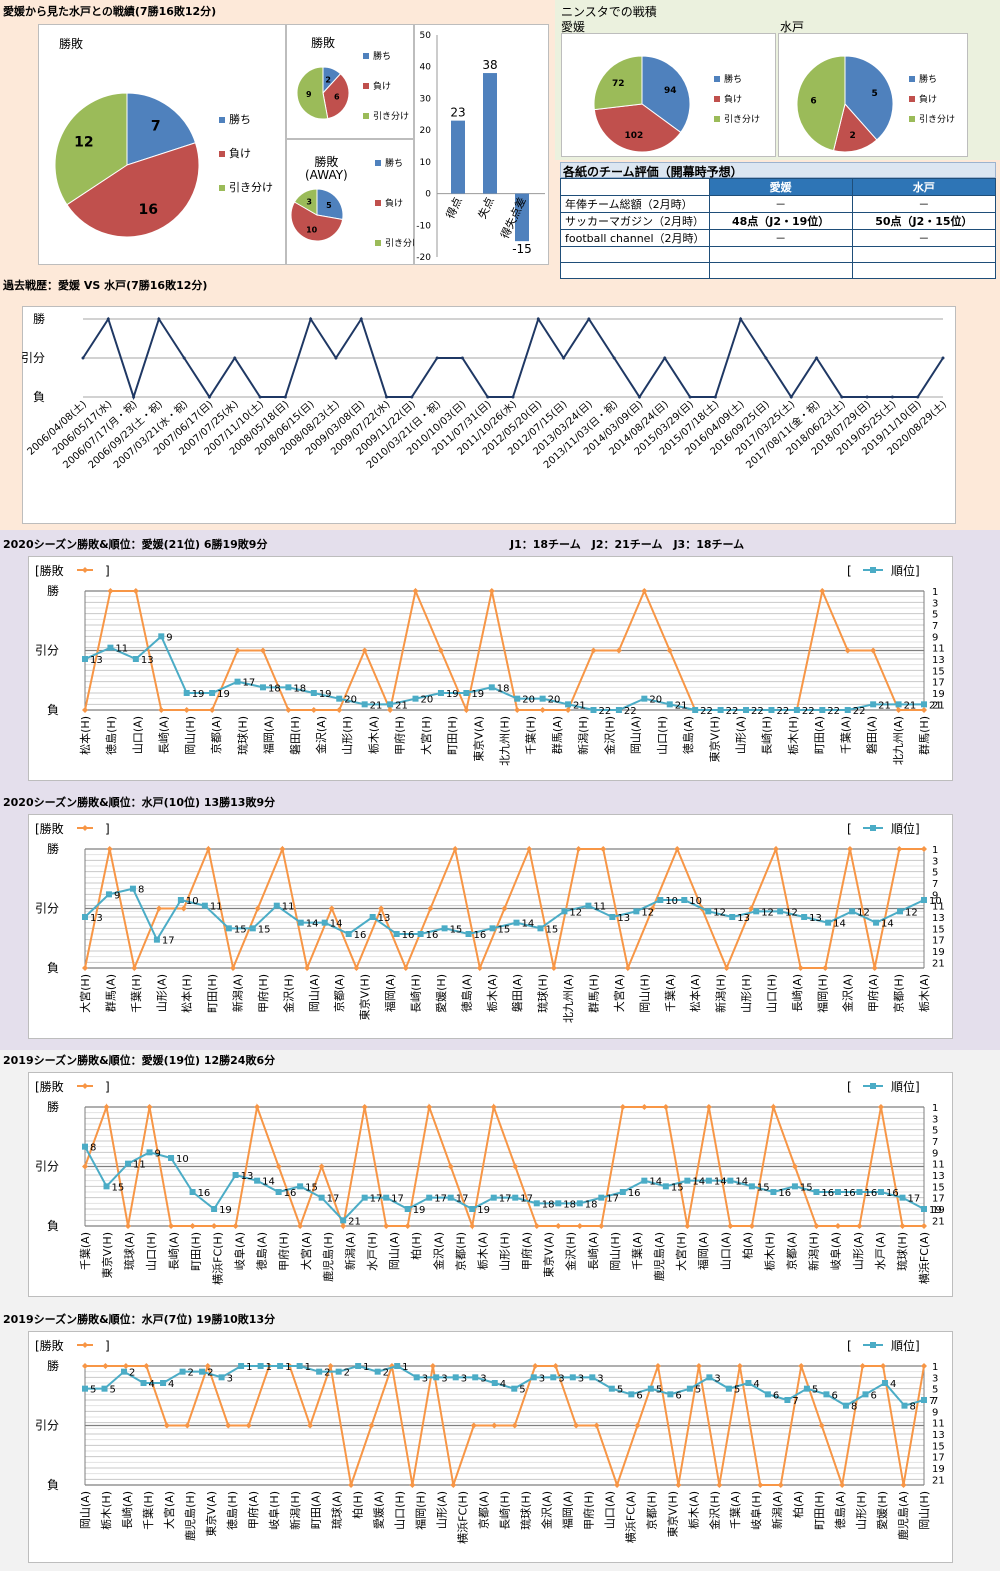  Describe the element at coordinates (216, 907) in the screenshot. I see `rank-value-label: 11` at that location.